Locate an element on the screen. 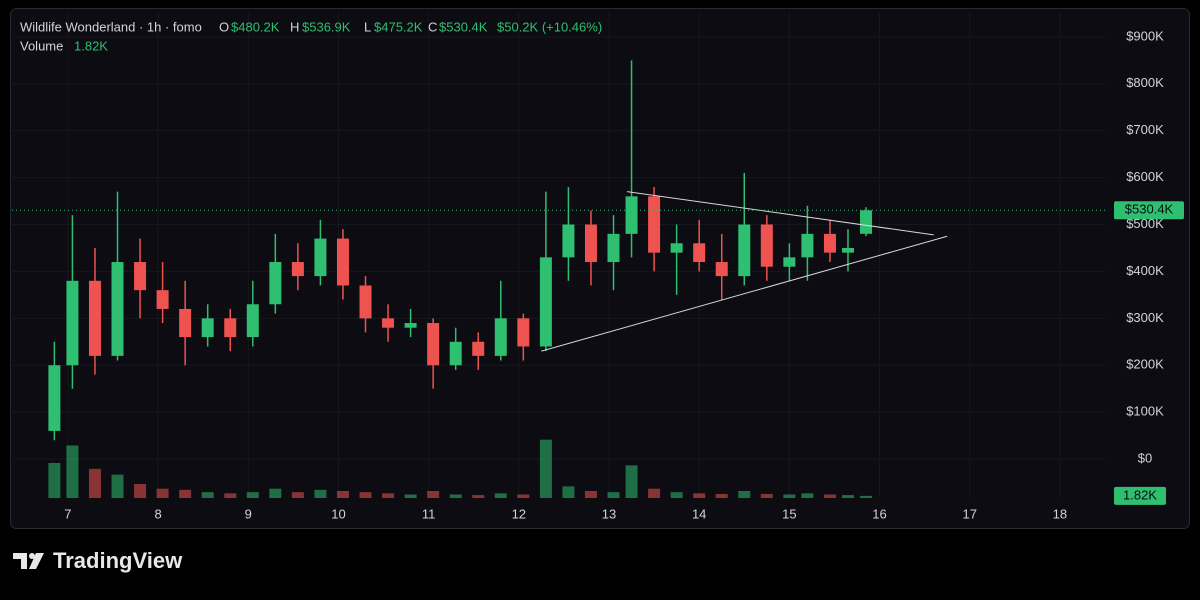  y-tick-label: $300K is located at coordinates (1145, 317).